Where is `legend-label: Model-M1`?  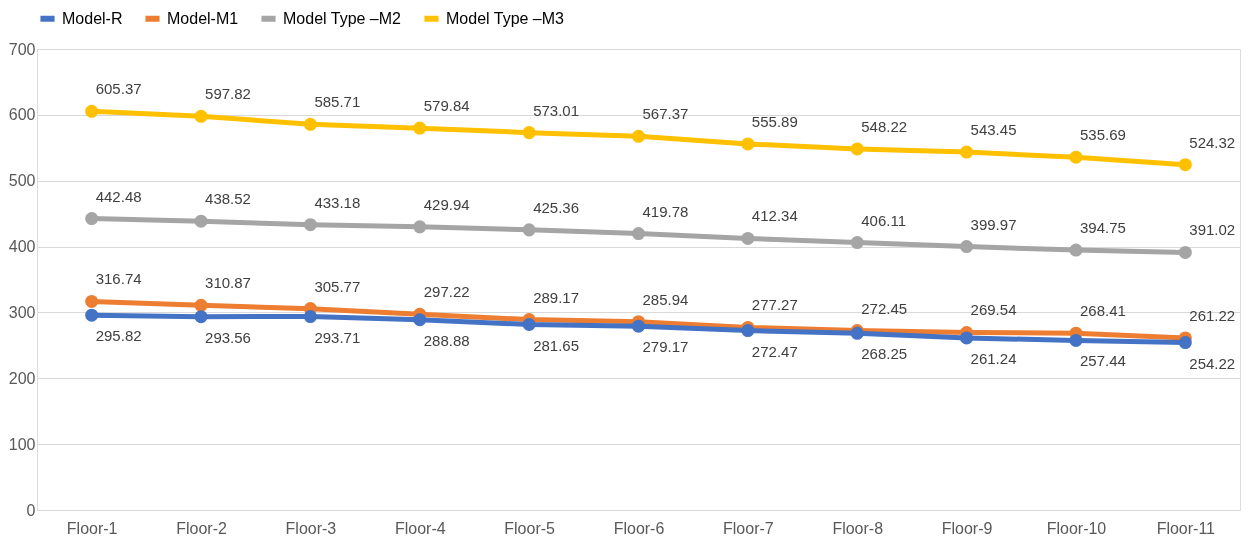
legend-label: Model-M1 is located at coordinates (203, 18).